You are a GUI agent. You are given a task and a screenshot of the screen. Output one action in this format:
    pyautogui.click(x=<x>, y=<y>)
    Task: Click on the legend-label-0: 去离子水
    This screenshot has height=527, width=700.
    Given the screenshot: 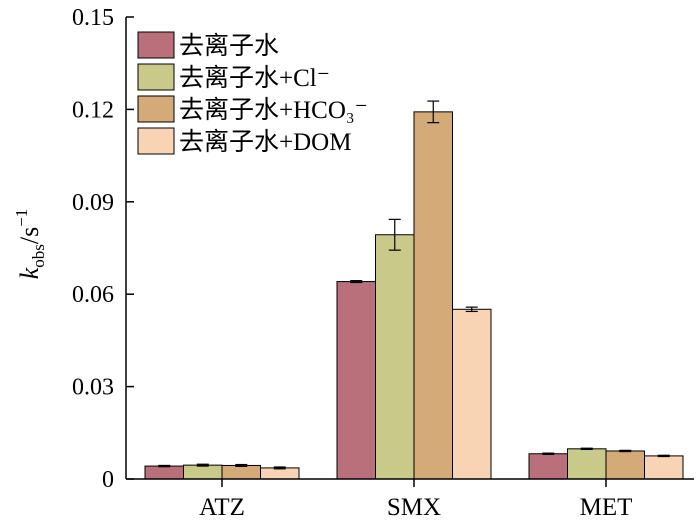 What is the action you would take?
    pyautogui.click(x=229, y=46)
    